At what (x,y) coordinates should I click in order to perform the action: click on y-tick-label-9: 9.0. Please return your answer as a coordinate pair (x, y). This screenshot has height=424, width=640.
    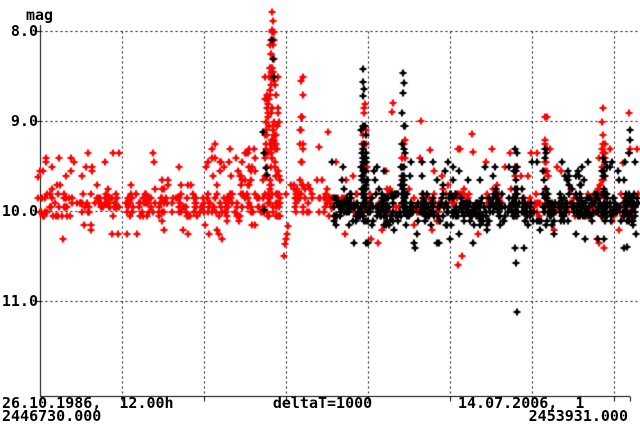
    Looking at the image, I should click on (24, 121).